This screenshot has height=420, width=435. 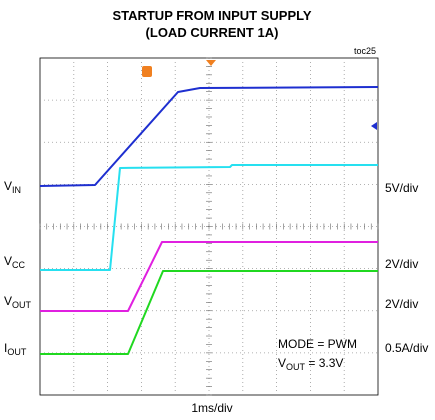 What do you see at coordinates (5, 348) in the screenshot?
I see `trace-label-main: I` at bounding box center [5, 348].